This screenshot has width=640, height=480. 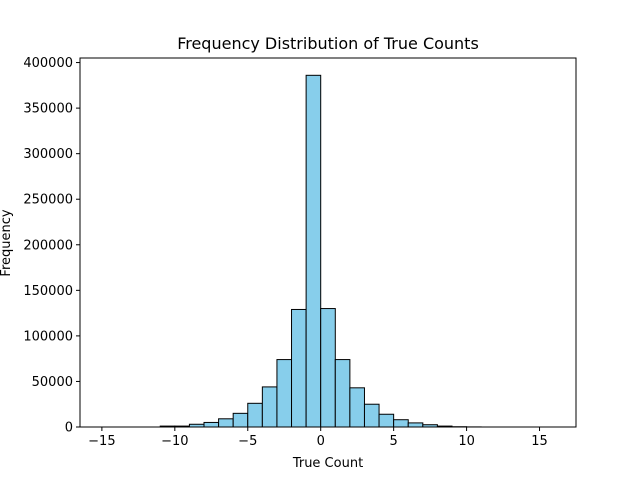 What do you see at coordinates (52, 382) in the screenshot?
I see `y-tick-label: 50000` at bounding box center [52, 382].